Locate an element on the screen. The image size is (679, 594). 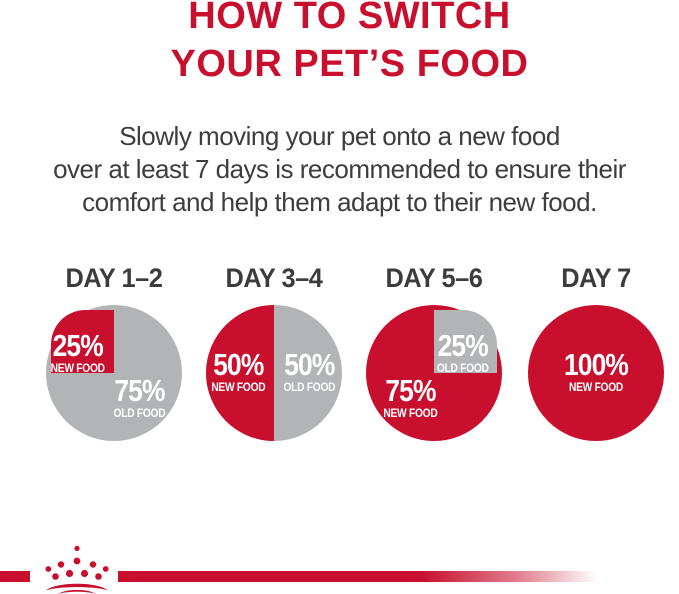
royal-canin-crown-icon is located at coordinates (77, 569).